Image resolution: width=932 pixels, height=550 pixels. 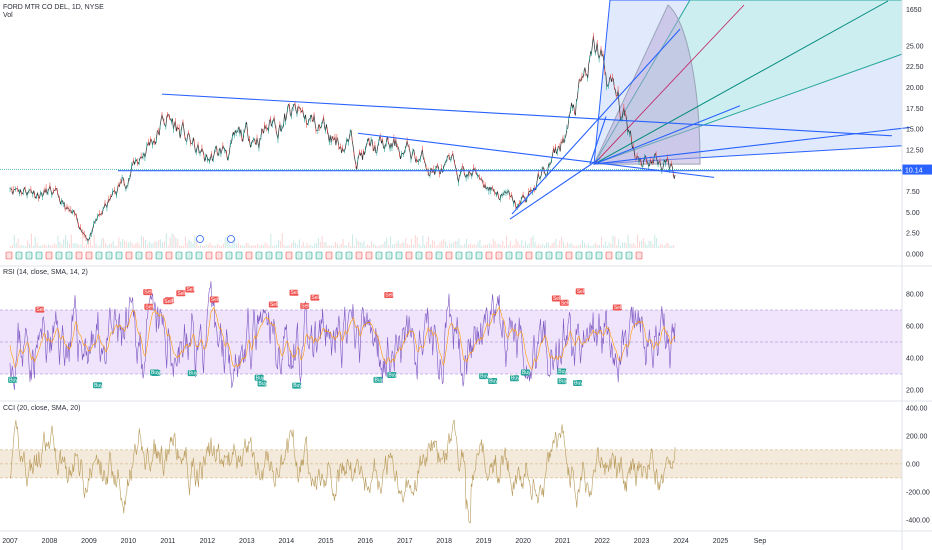 I want to click on rsi-header: RSI (14, close, SMA, 14, 2), so click(x=45, y=272).